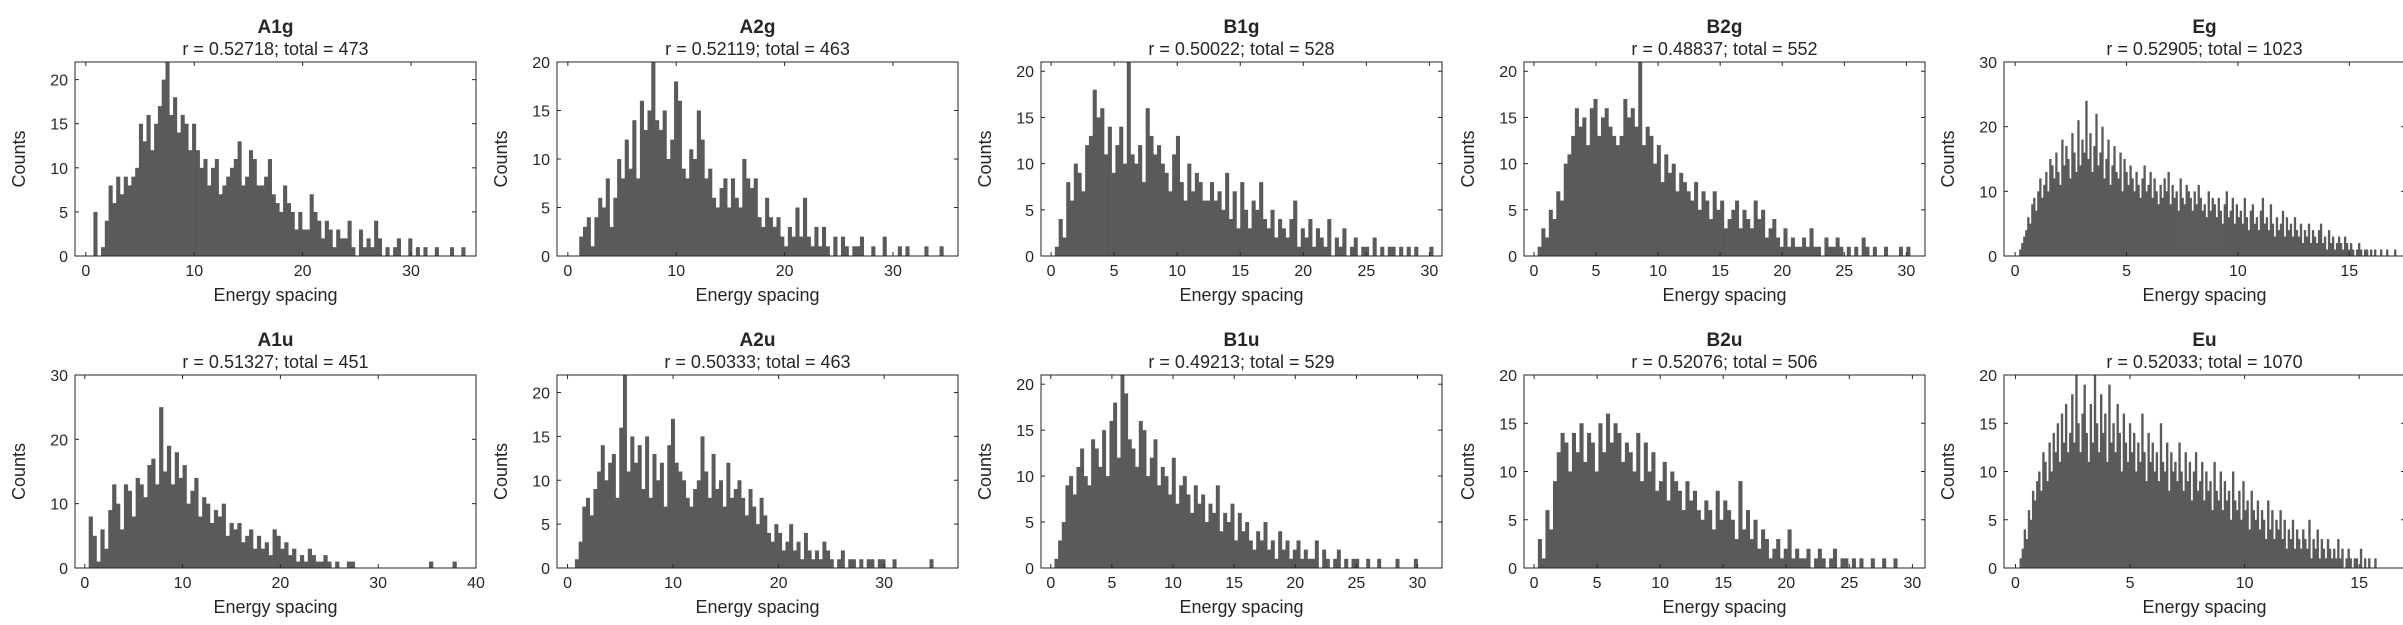 The width and height of the screenshot is (2403, 625). Describe the element at coordinates (2203, 159) in the screenshot. I see `axes-box` at that location.